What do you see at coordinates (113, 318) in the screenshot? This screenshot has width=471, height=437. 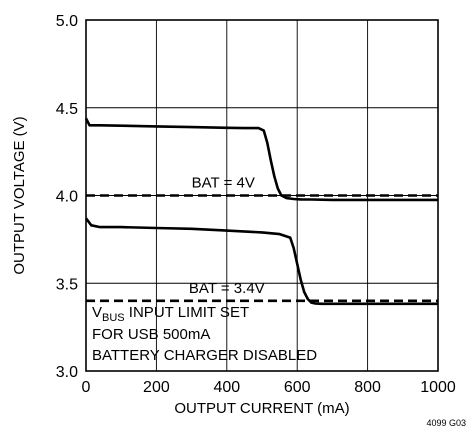 I see `note-sub-bus: BUS` at bounding box center [113, 318].